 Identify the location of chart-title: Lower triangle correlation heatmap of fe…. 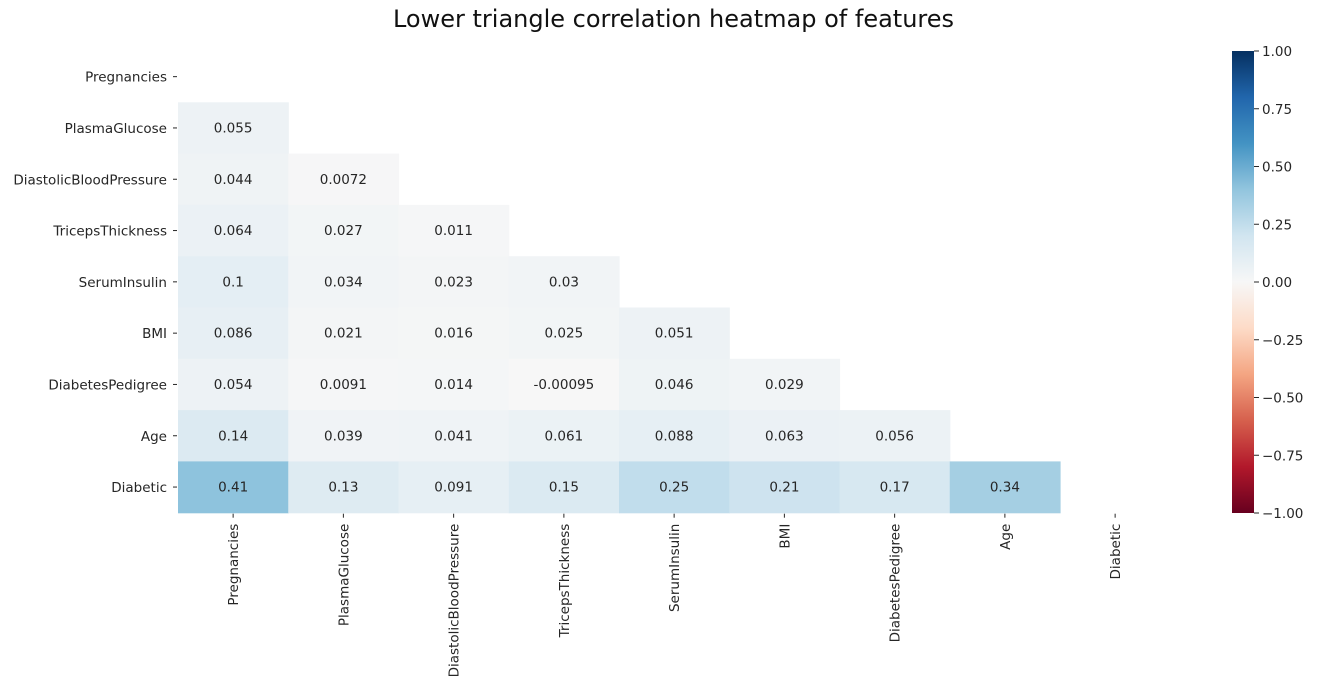
(673, 19).